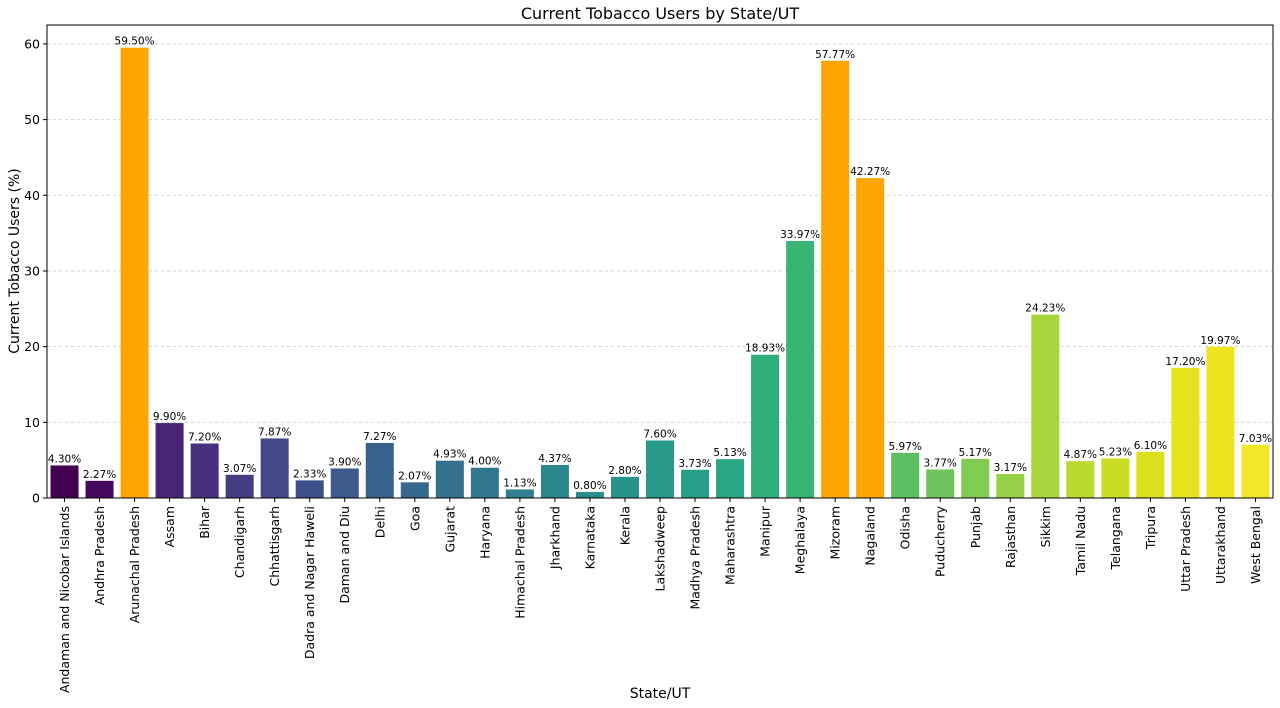 The image size is (1280, 708). Describe the element at coordinates (32, 43) in the screenshot. I see `y-tick-label: 60` at that location.